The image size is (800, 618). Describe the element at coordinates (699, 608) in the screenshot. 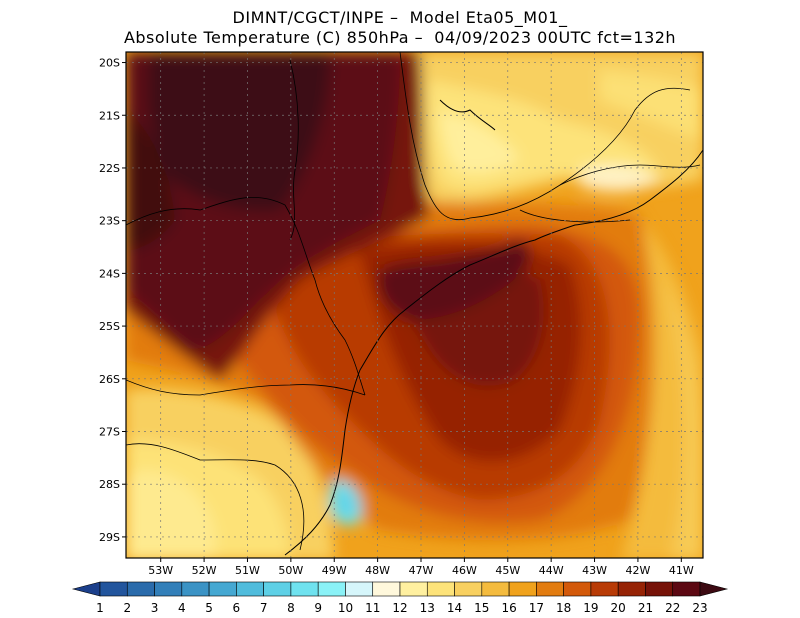

I see `colorbar-label: 23` at that location.